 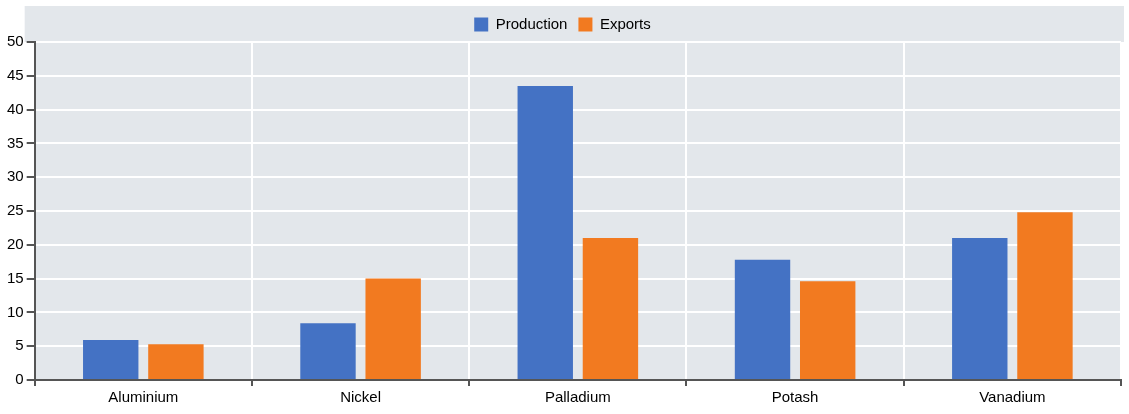 What do you see at coordinates (360, 397) in the screenshot?
I see `x-tick-label: Nickel` at bounding box center [360, 397].